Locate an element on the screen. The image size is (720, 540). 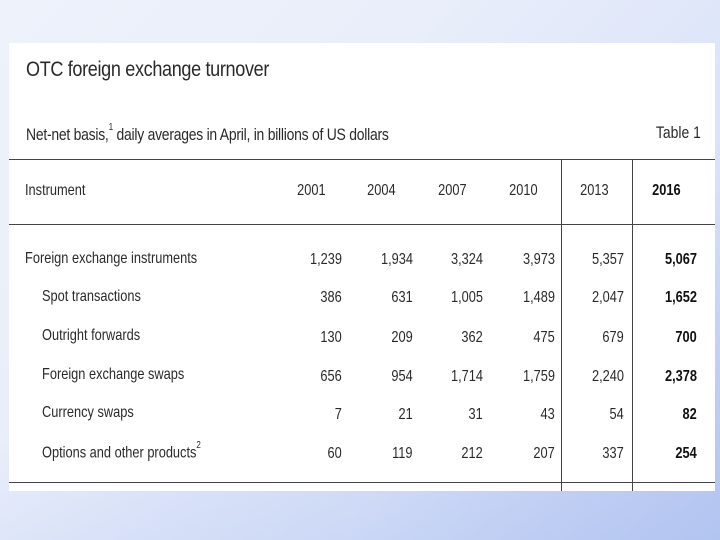
table-cell: 1,239 is located at coordinates (325, 259).